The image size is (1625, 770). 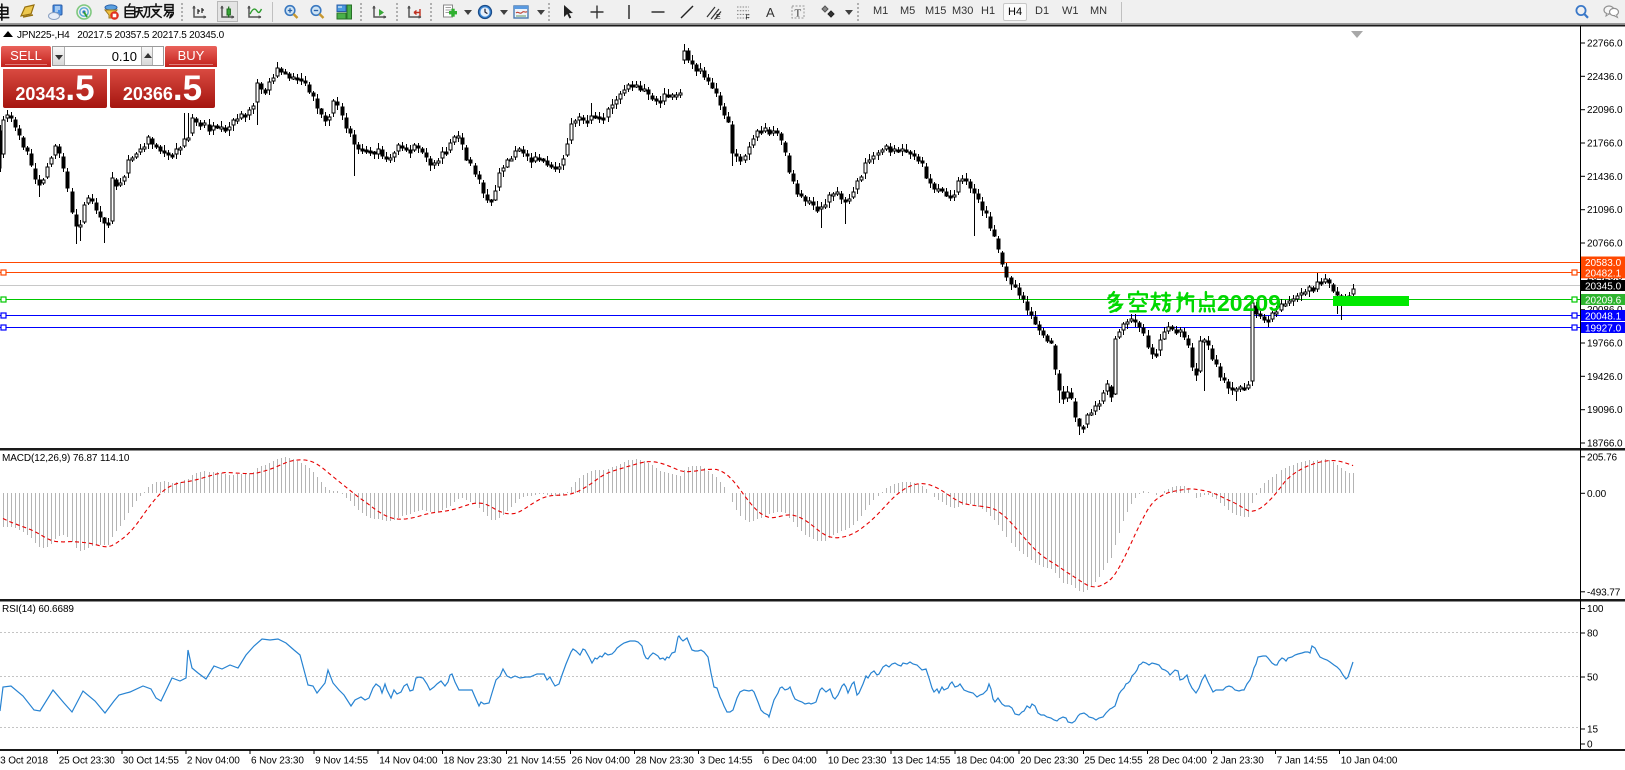 What do you see at coordinates (341, 761) in the screenshot?
I see `svg-text: 9 Nov 14:55` at bounding box center [341, 761].